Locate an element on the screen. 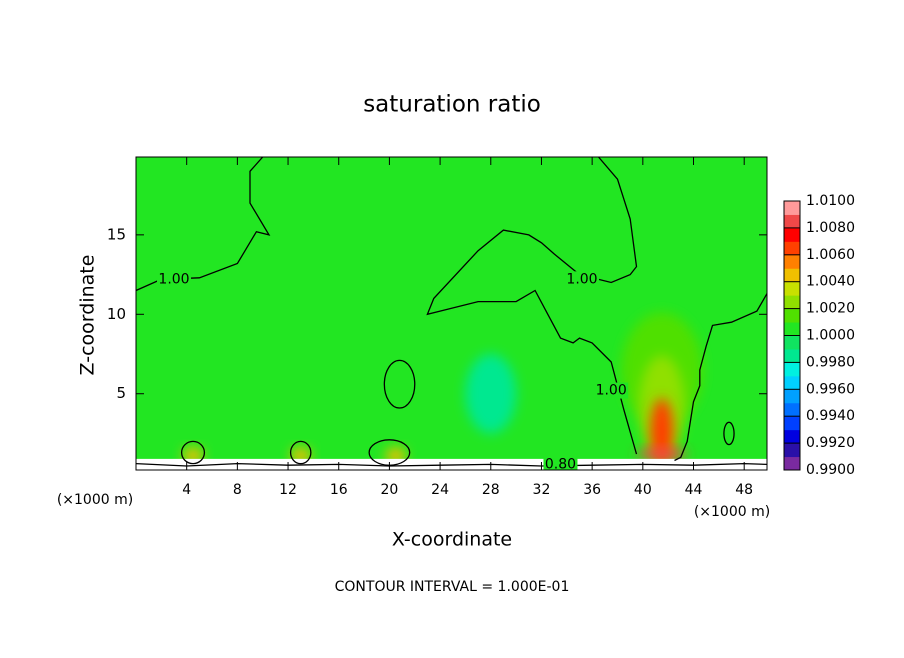  colorbar-label: 1.0020 is located at coordinates (830, 309).